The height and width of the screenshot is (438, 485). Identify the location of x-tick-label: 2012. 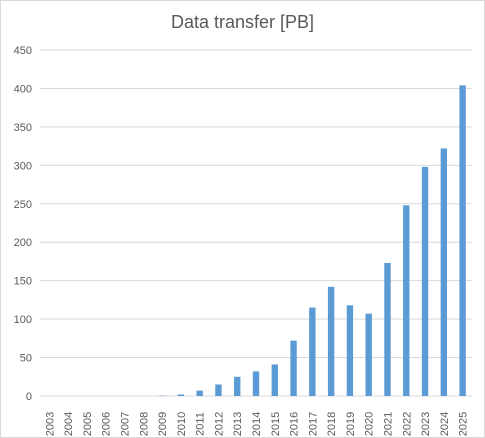
(219, 424).